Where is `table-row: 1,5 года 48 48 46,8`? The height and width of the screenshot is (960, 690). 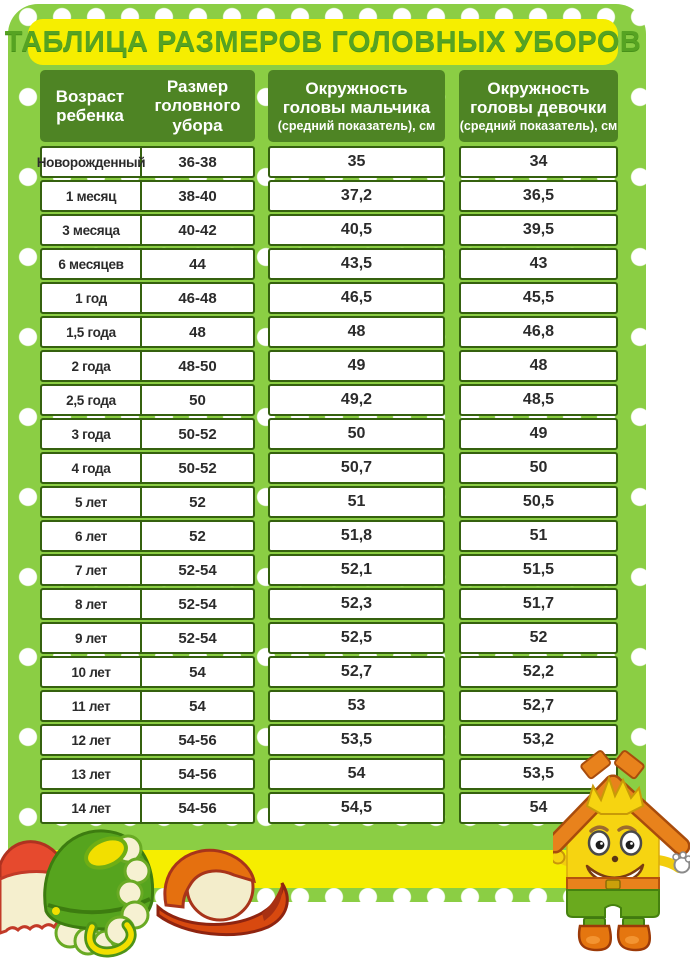
table-row: 1,5 года 48 48 46,8 is located at coordinates (329, 332).